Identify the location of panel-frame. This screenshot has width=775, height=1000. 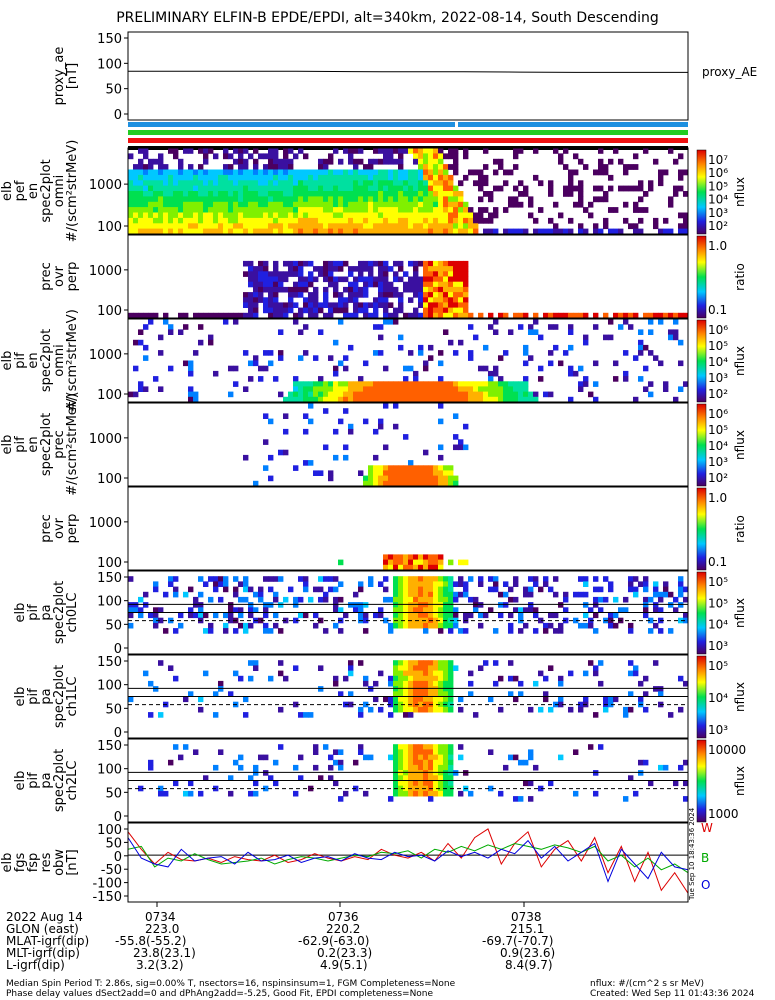
(408, 780).